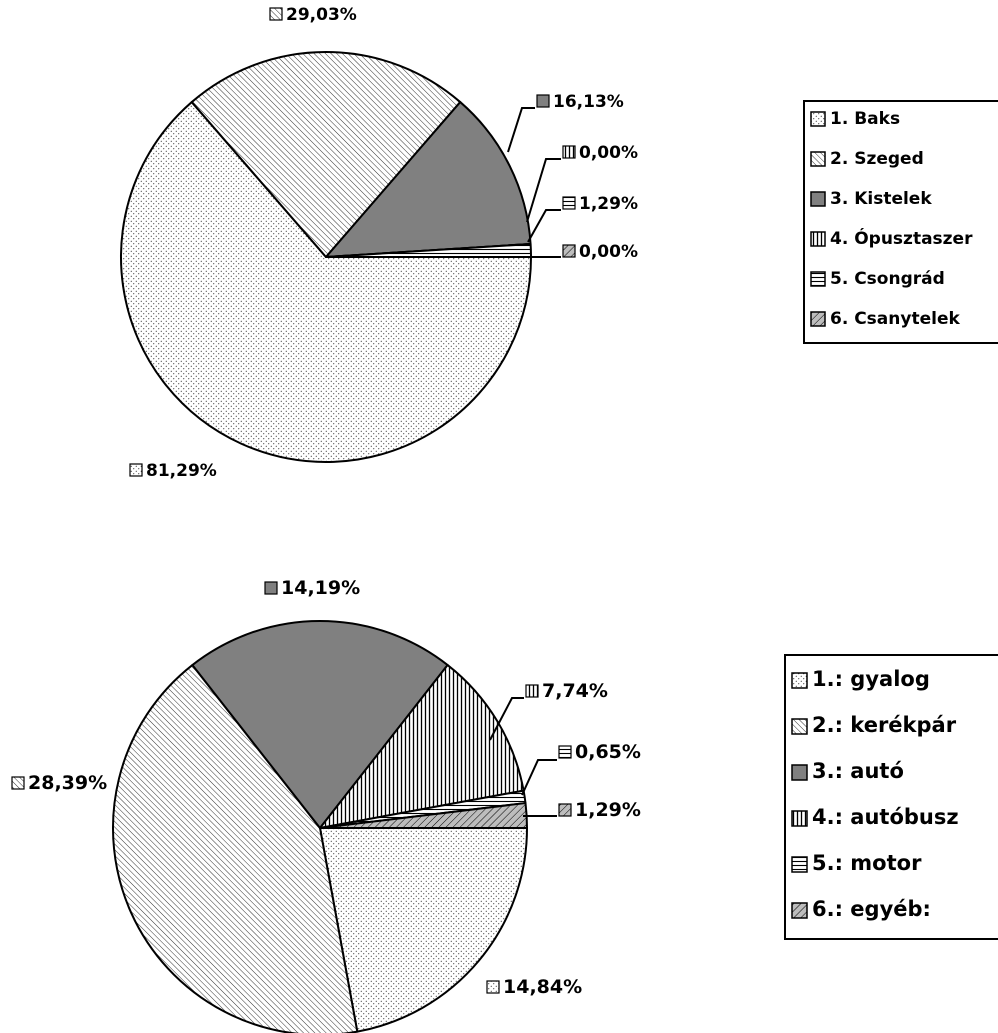 This screenshot has height=1033, width=998. What do you see at coordinates (320, 588) in the screenshot?
I see `pie2-data-label-3: 14,19%` at bounding box center [320, 588].